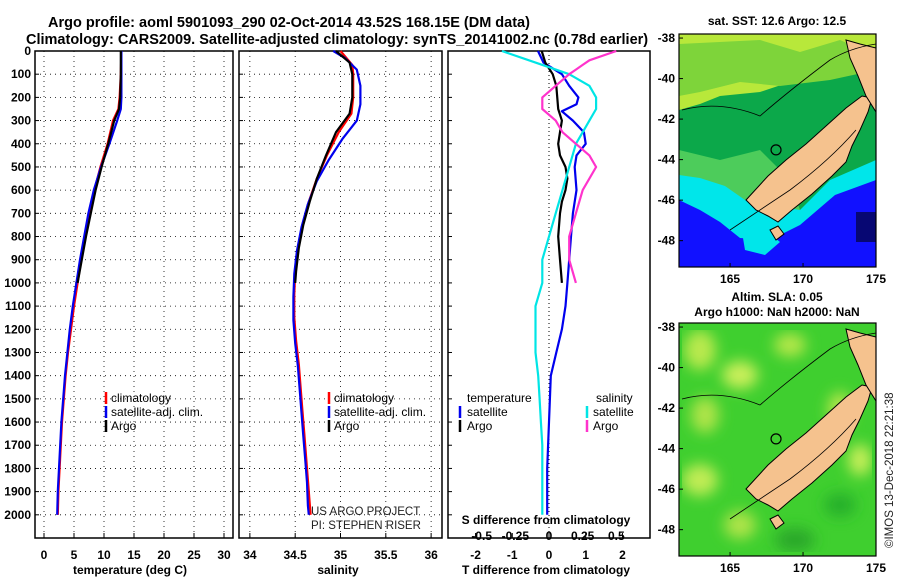 This screenshot has width=900, height=580. Describe the element at coordinates (667, 408) in the screenshot. I see `map-lat-label: -42` at that location.